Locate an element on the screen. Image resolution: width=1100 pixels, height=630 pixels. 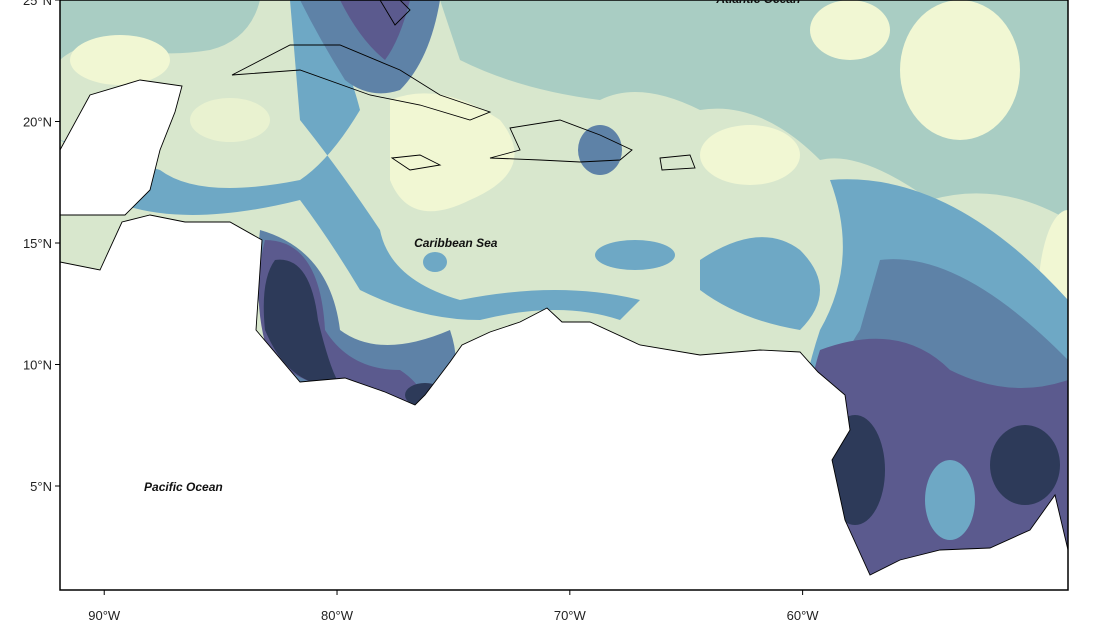
ocean-label: Caribbean Sea is located at coordinates (456, 243).